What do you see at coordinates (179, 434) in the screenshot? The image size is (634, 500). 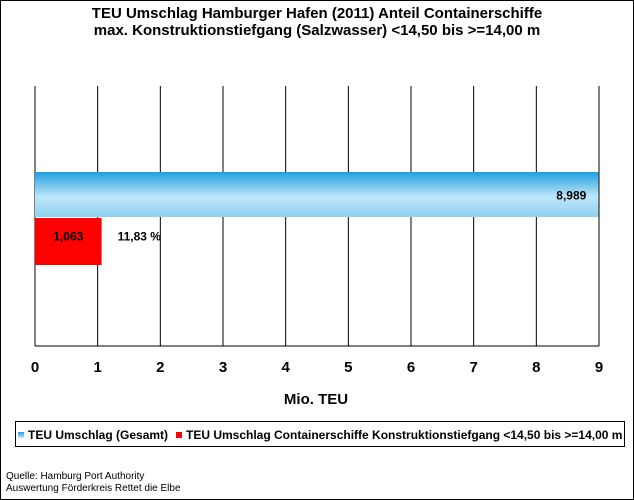 I see `legend-swatch-subset` at bounding box center [179, 434].